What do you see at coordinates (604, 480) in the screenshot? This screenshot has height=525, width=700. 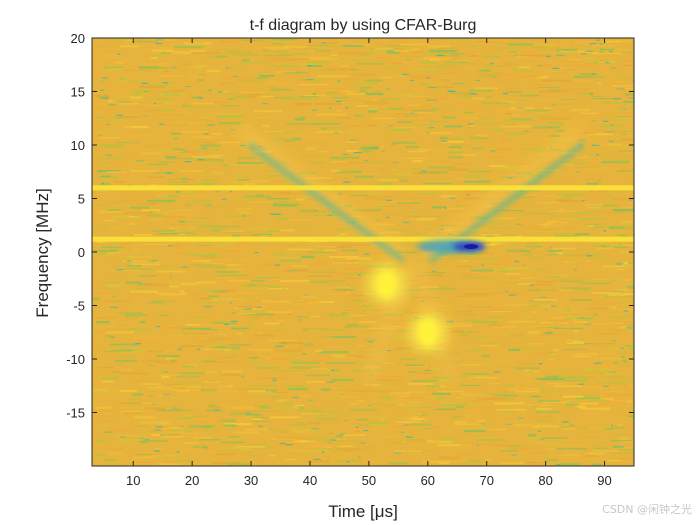 I see `x-tick-label: 90` at bounding box center [604, 480].